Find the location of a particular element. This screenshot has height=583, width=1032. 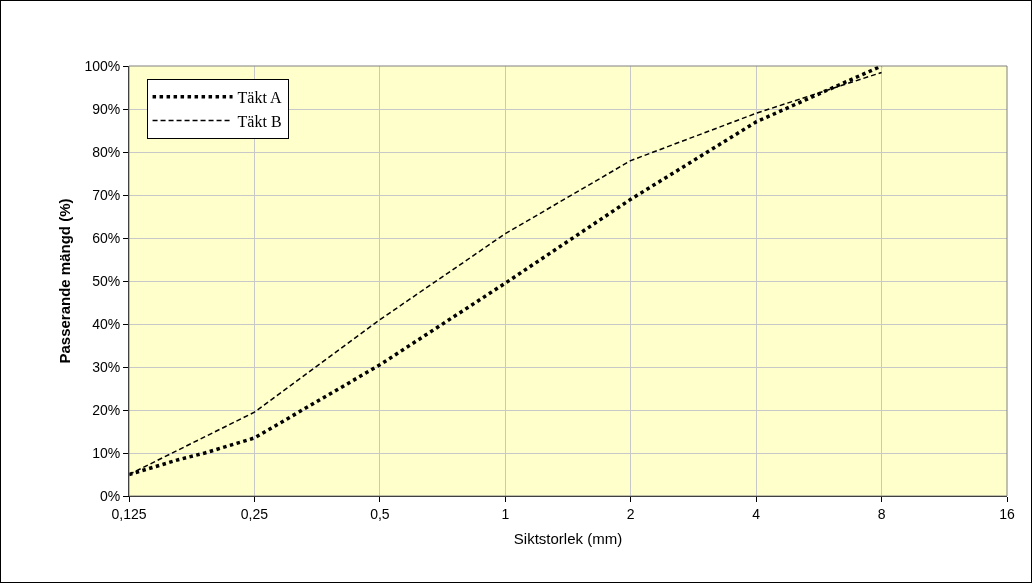

y-tick-label: 60% is located at coordinates (106, 237).